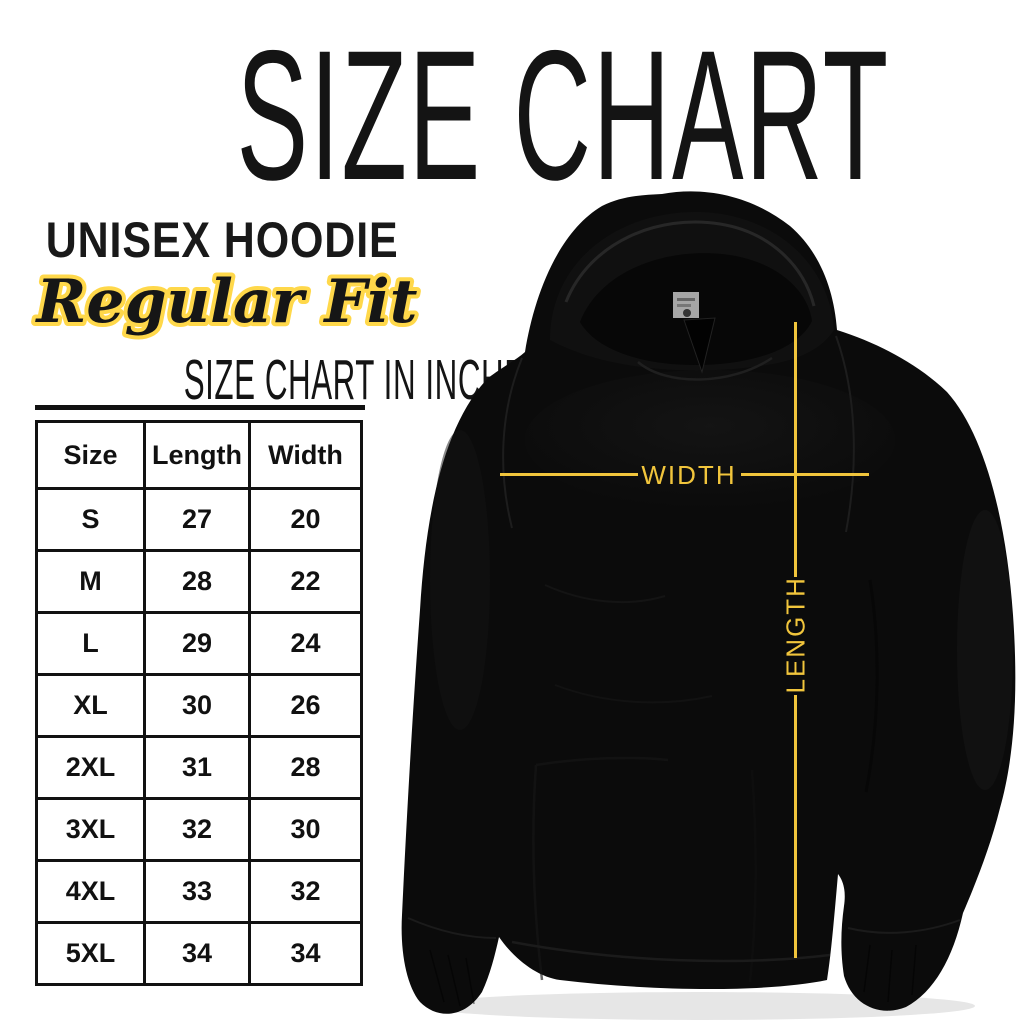  Describe the element at coordinates (871, 686) in the screenshot. I see `sleeve-crease` at that location.